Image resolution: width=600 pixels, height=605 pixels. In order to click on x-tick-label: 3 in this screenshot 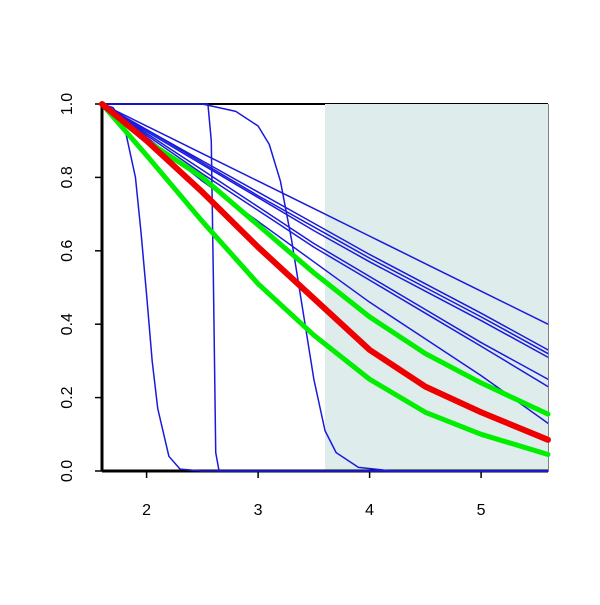, I will do `click(258, 510)`.